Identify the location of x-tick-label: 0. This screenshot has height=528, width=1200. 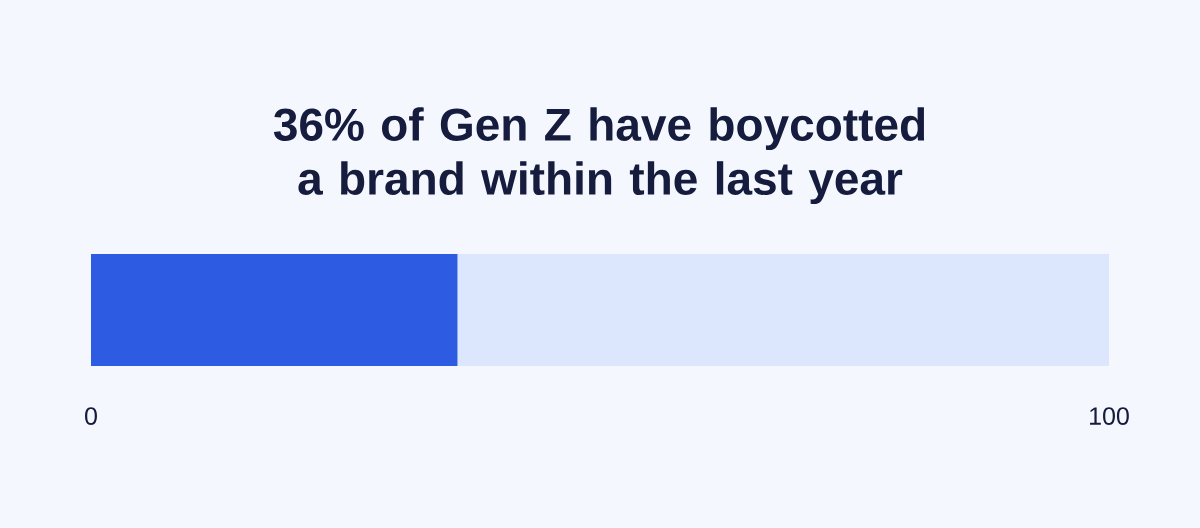
(91, 416).